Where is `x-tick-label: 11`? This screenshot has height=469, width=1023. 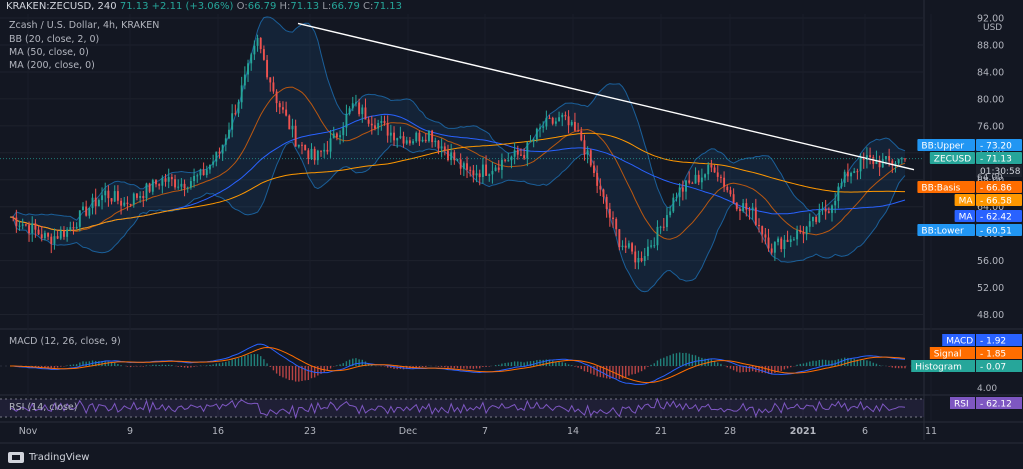 x-tick-label: 11 is located at coordinates (931, 431).